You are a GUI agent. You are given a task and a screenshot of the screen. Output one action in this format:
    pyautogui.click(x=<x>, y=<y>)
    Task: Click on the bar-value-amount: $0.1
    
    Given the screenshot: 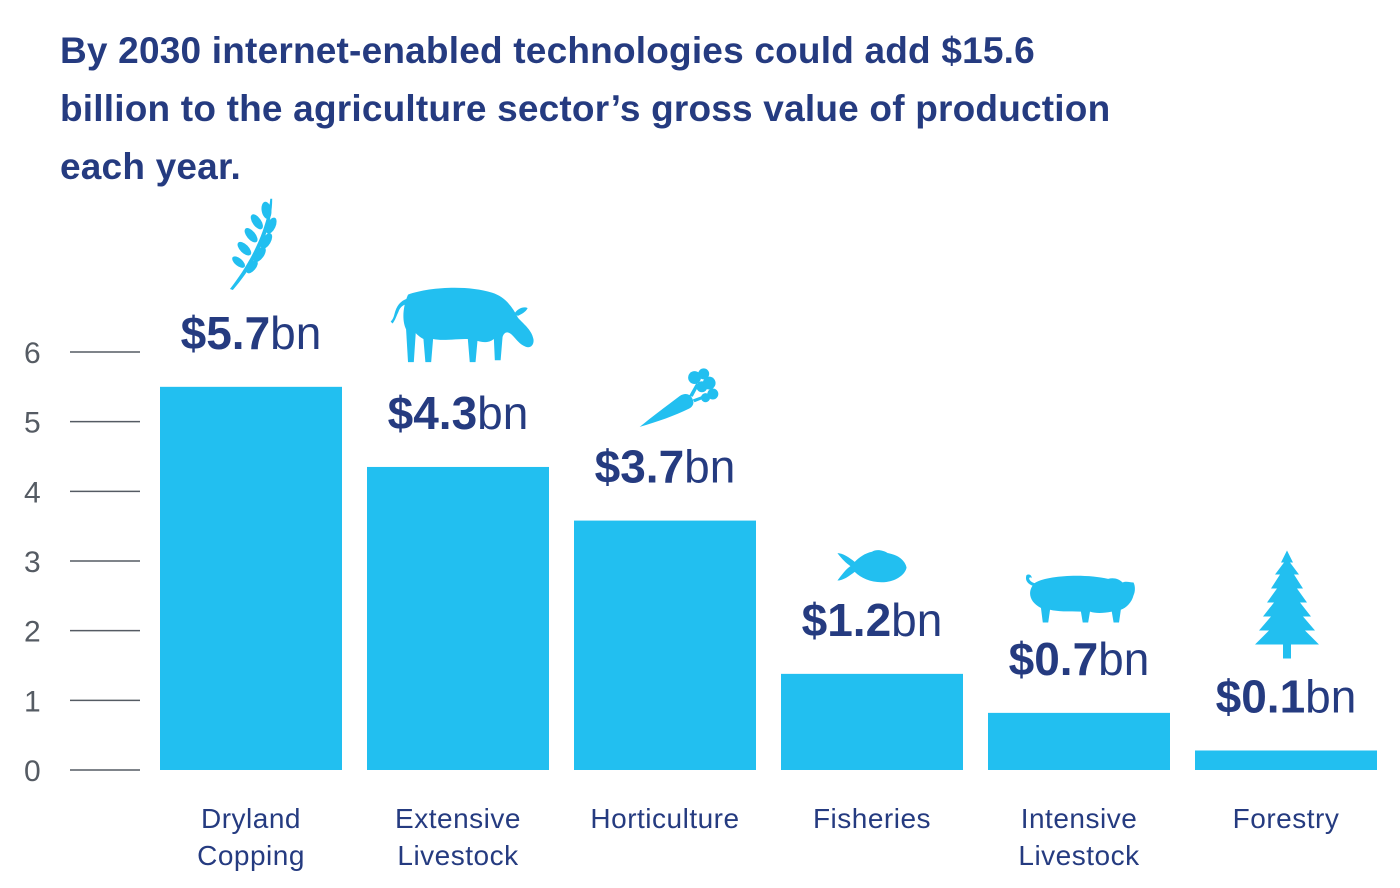 What is the action you would take?
    pyautogui.click(x=1261, y=696)
    